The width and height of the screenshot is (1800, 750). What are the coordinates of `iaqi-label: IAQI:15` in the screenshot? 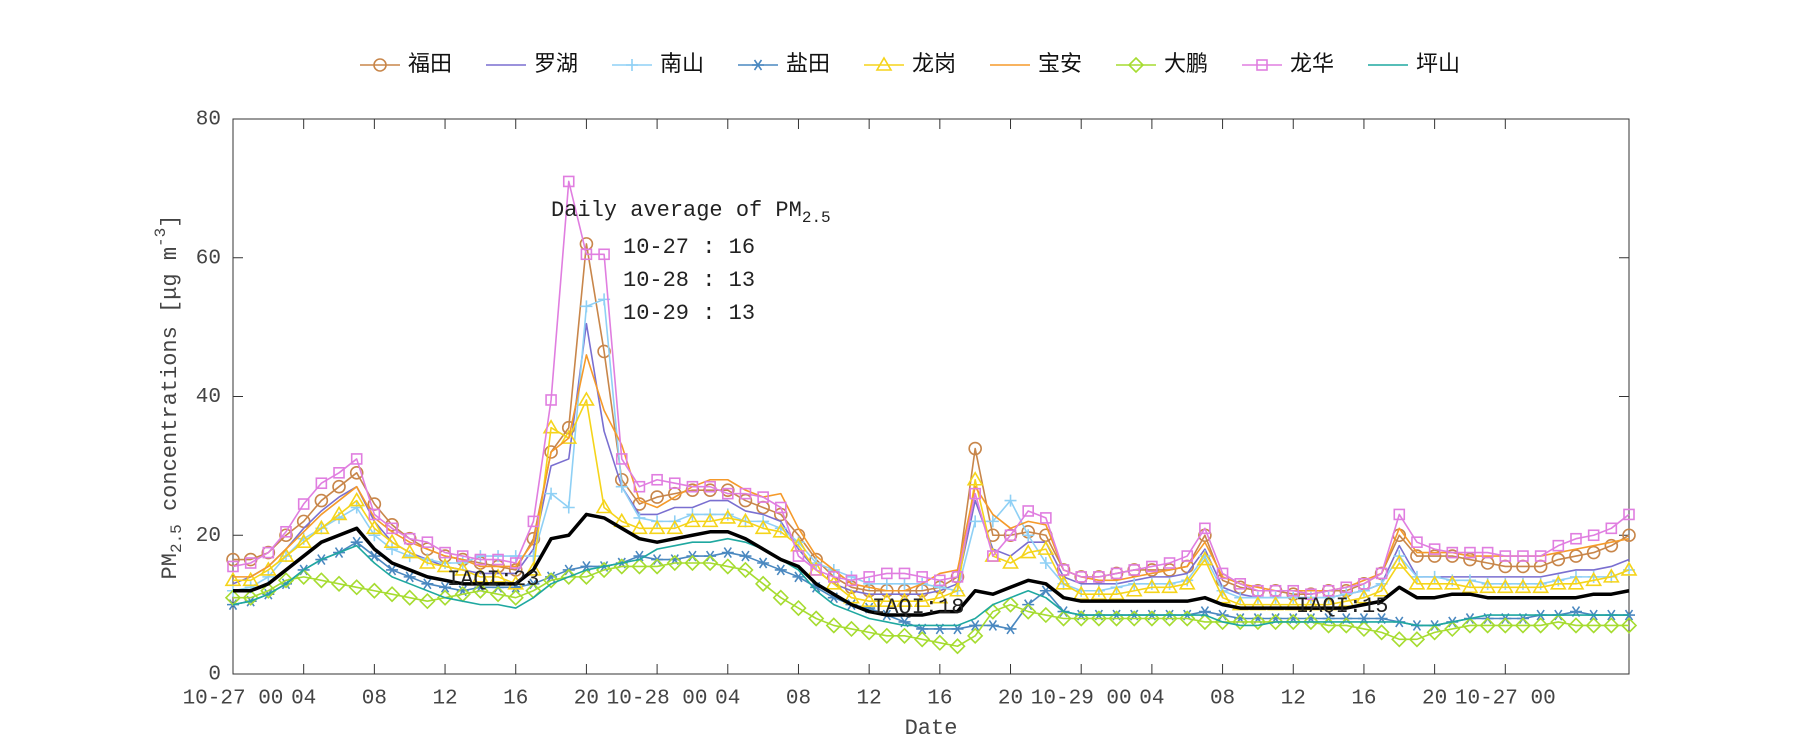 It's located at (1342, 606).